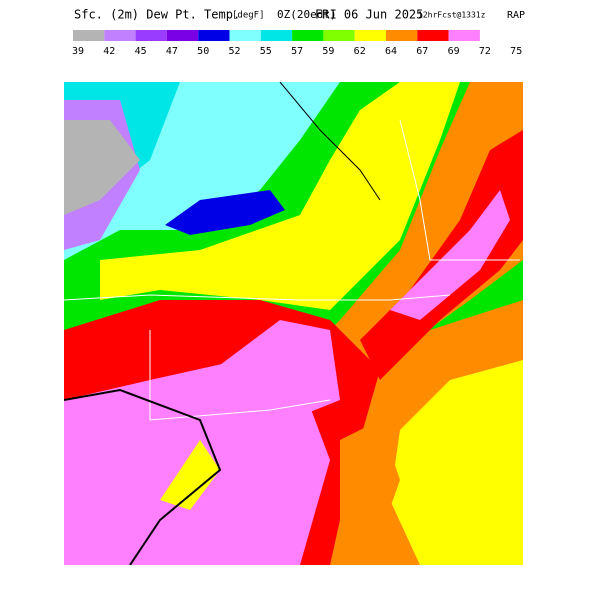 The width and height of the screenshot is (589, 589). I want to click on colorbar-label: 72, so click(485, 51).